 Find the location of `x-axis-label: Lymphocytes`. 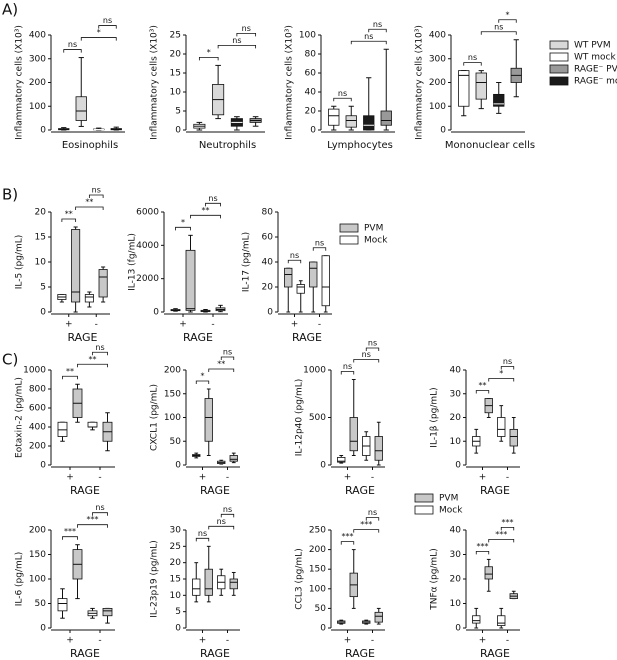

x-axis-label: Lymphocytes is located at coordinates (360, 145).